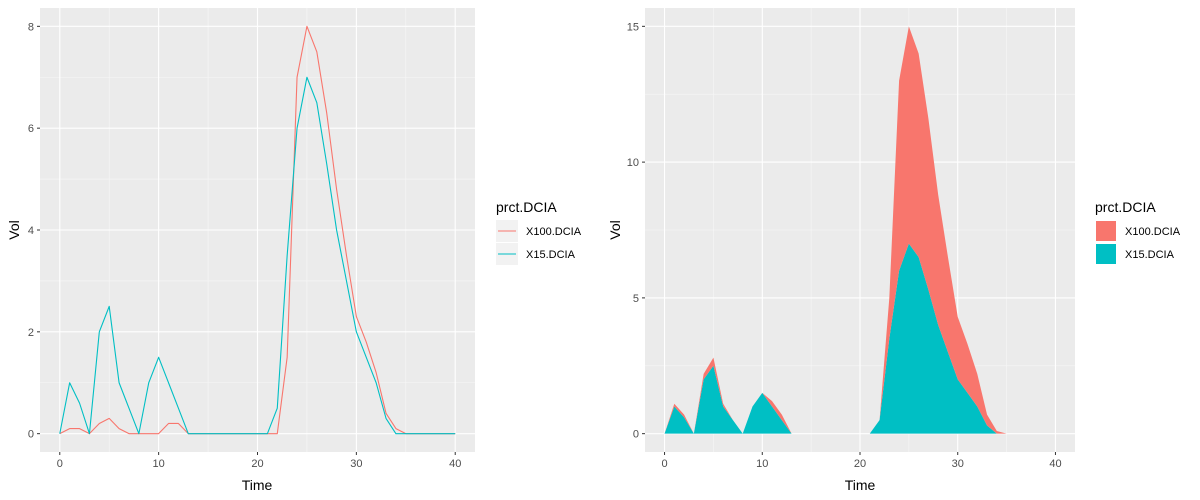 This screenshot has height=500, width=1200. What do you see at coordinates (633, 163) in the screenshot?
I see `y-tick-label: 10` at bounding box center [633, 163].